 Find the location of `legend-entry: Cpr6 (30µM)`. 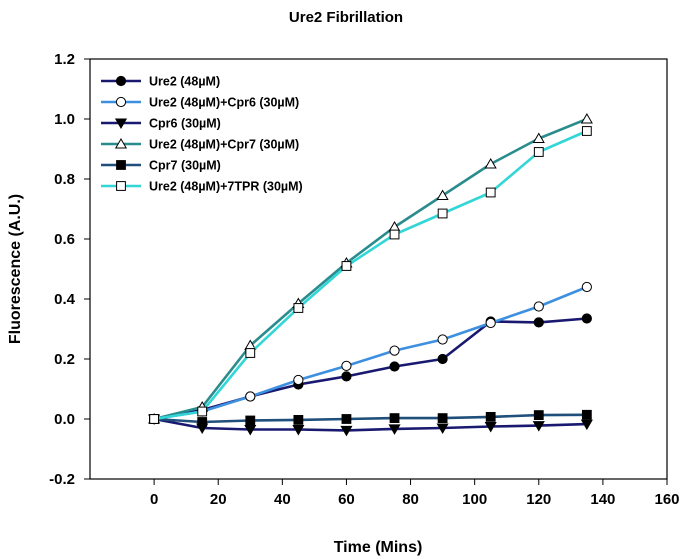

legend-entry: Cpr6 (30µM) is located at coordinates (161, 124).